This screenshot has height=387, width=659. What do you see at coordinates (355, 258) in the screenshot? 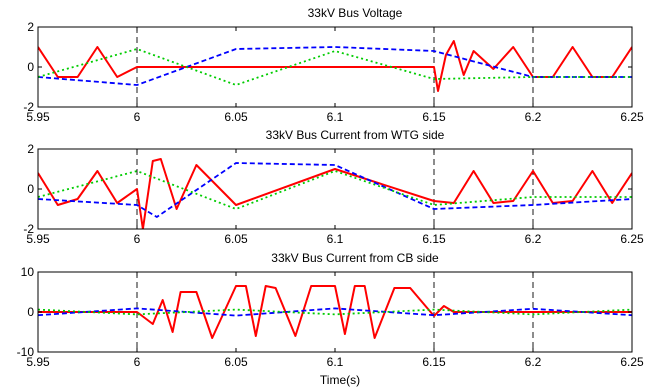
I see `panel-title: 33kV Bus Current from CB side` at bounding box center [355, 258].